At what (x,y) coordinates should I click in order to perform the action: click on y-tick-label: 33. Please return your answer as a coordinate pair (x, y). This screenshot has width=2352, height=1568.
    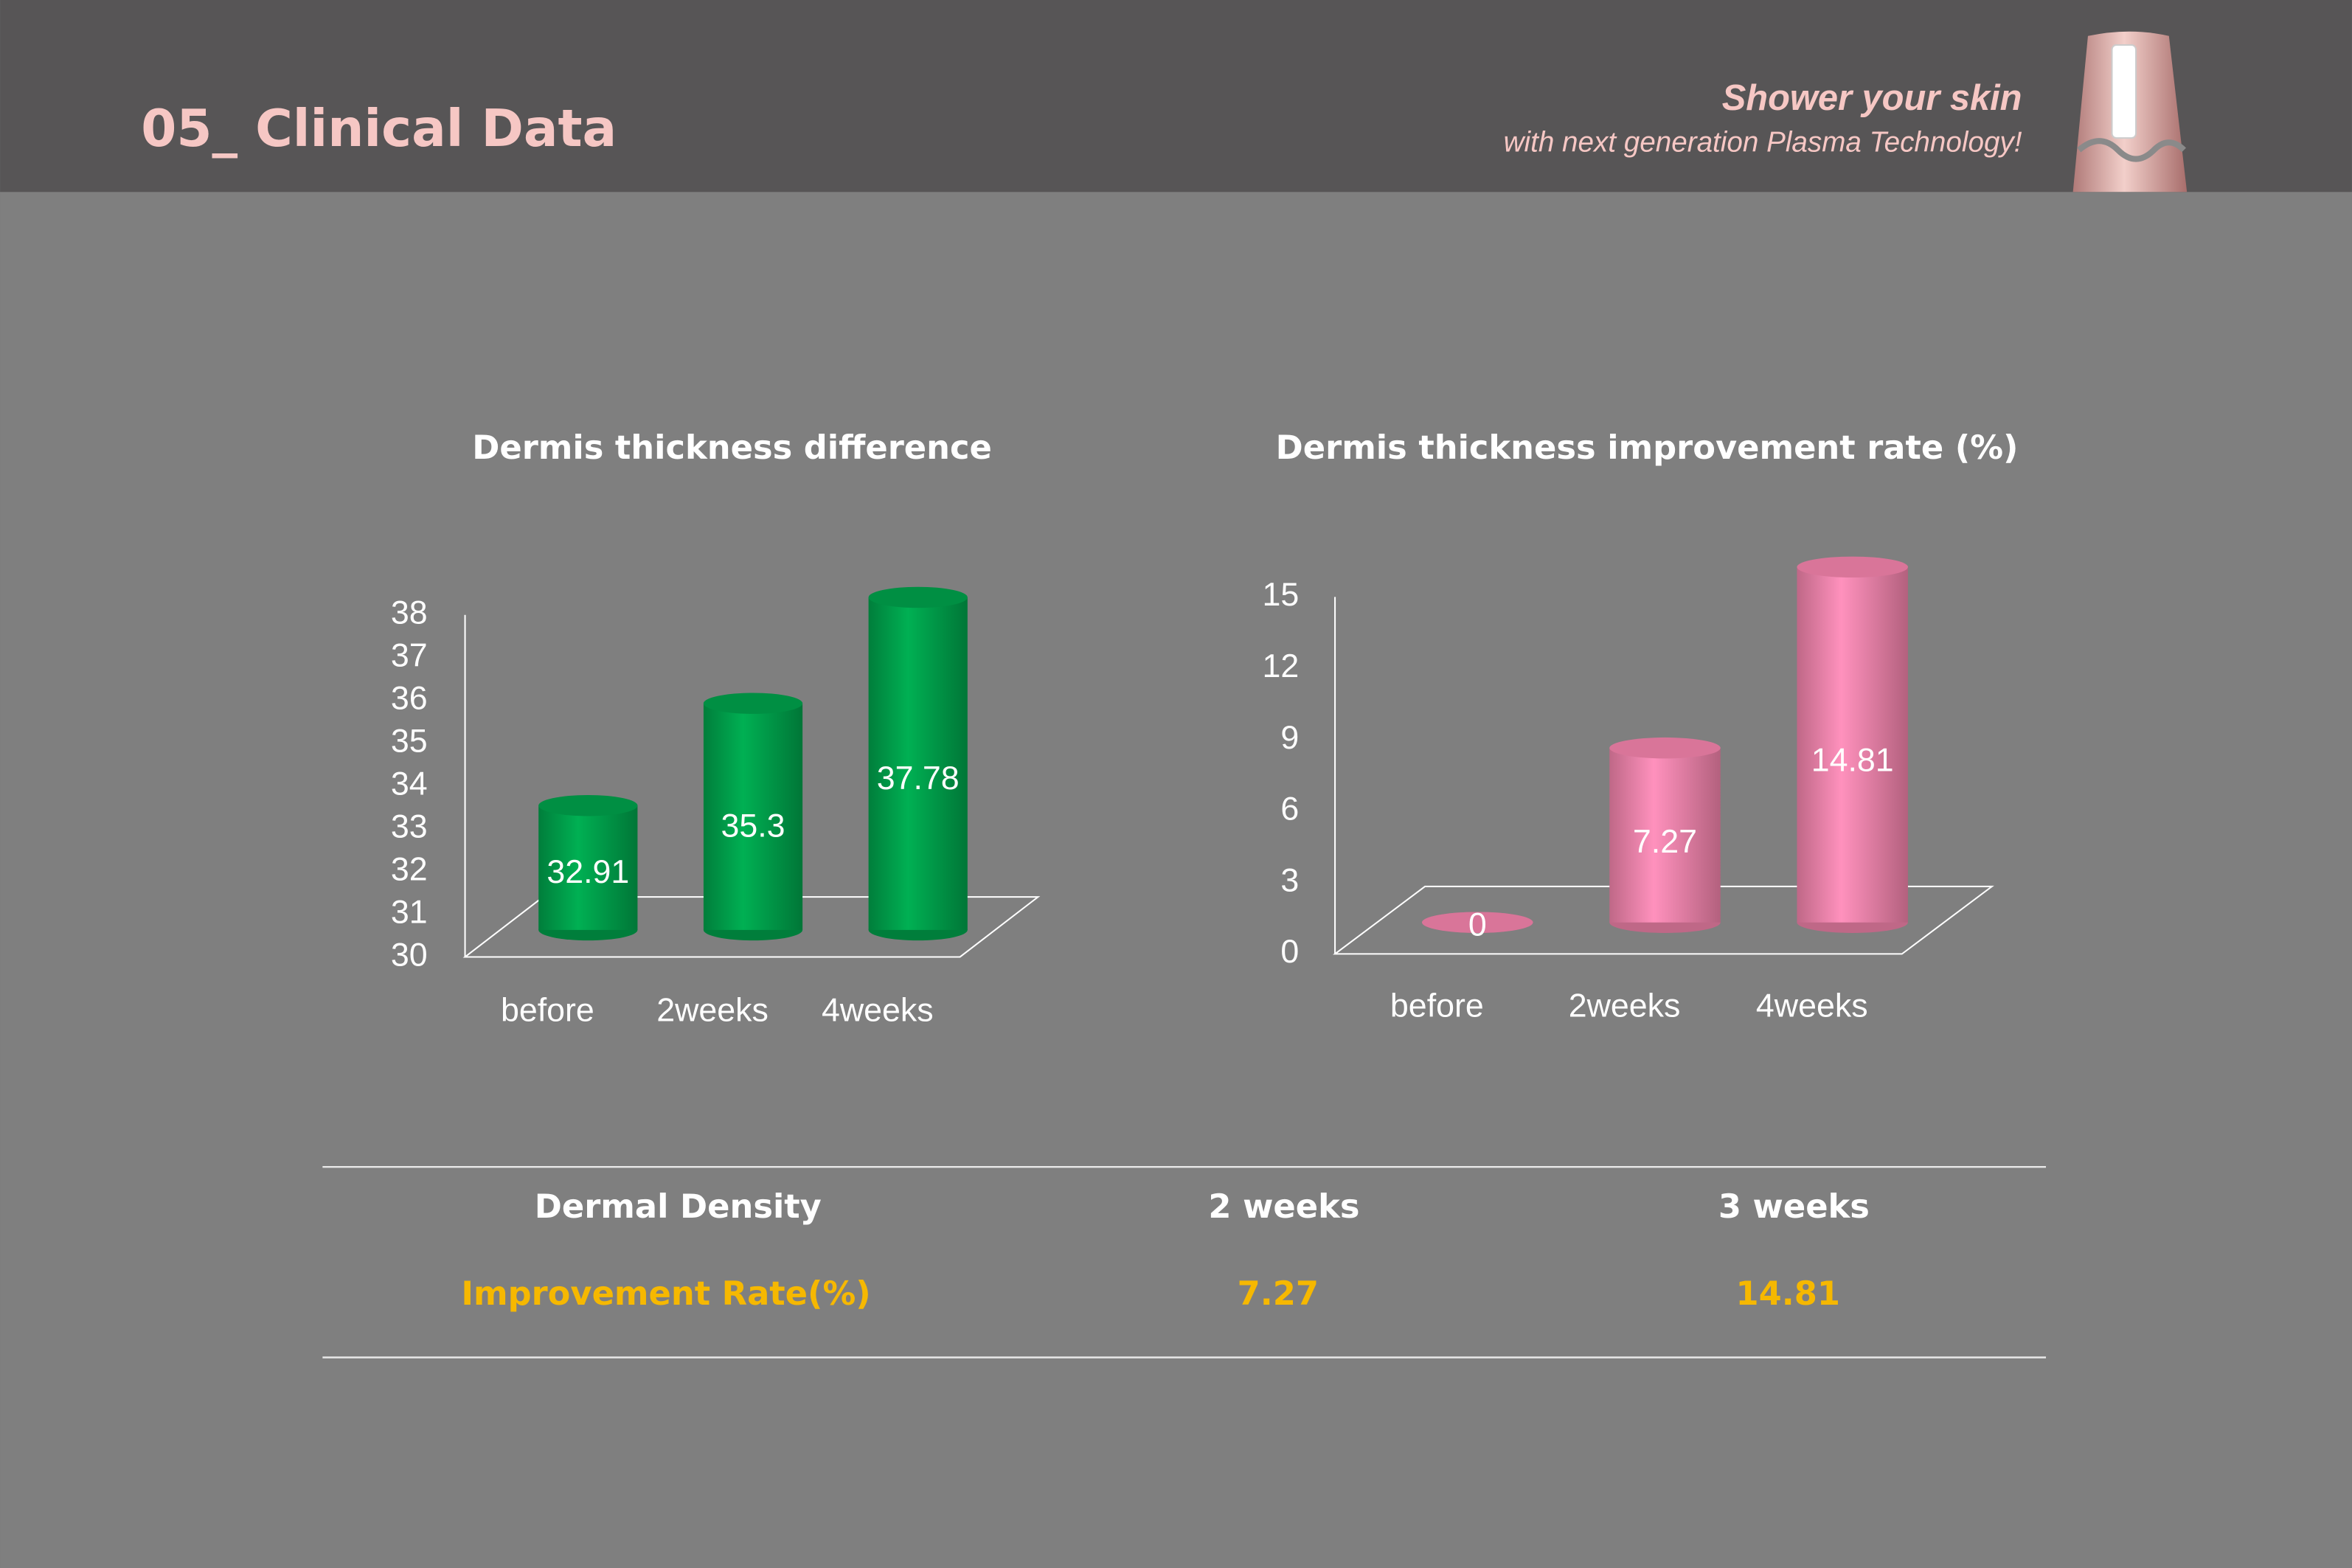
    Looking at the image, I should click on (409, 826).